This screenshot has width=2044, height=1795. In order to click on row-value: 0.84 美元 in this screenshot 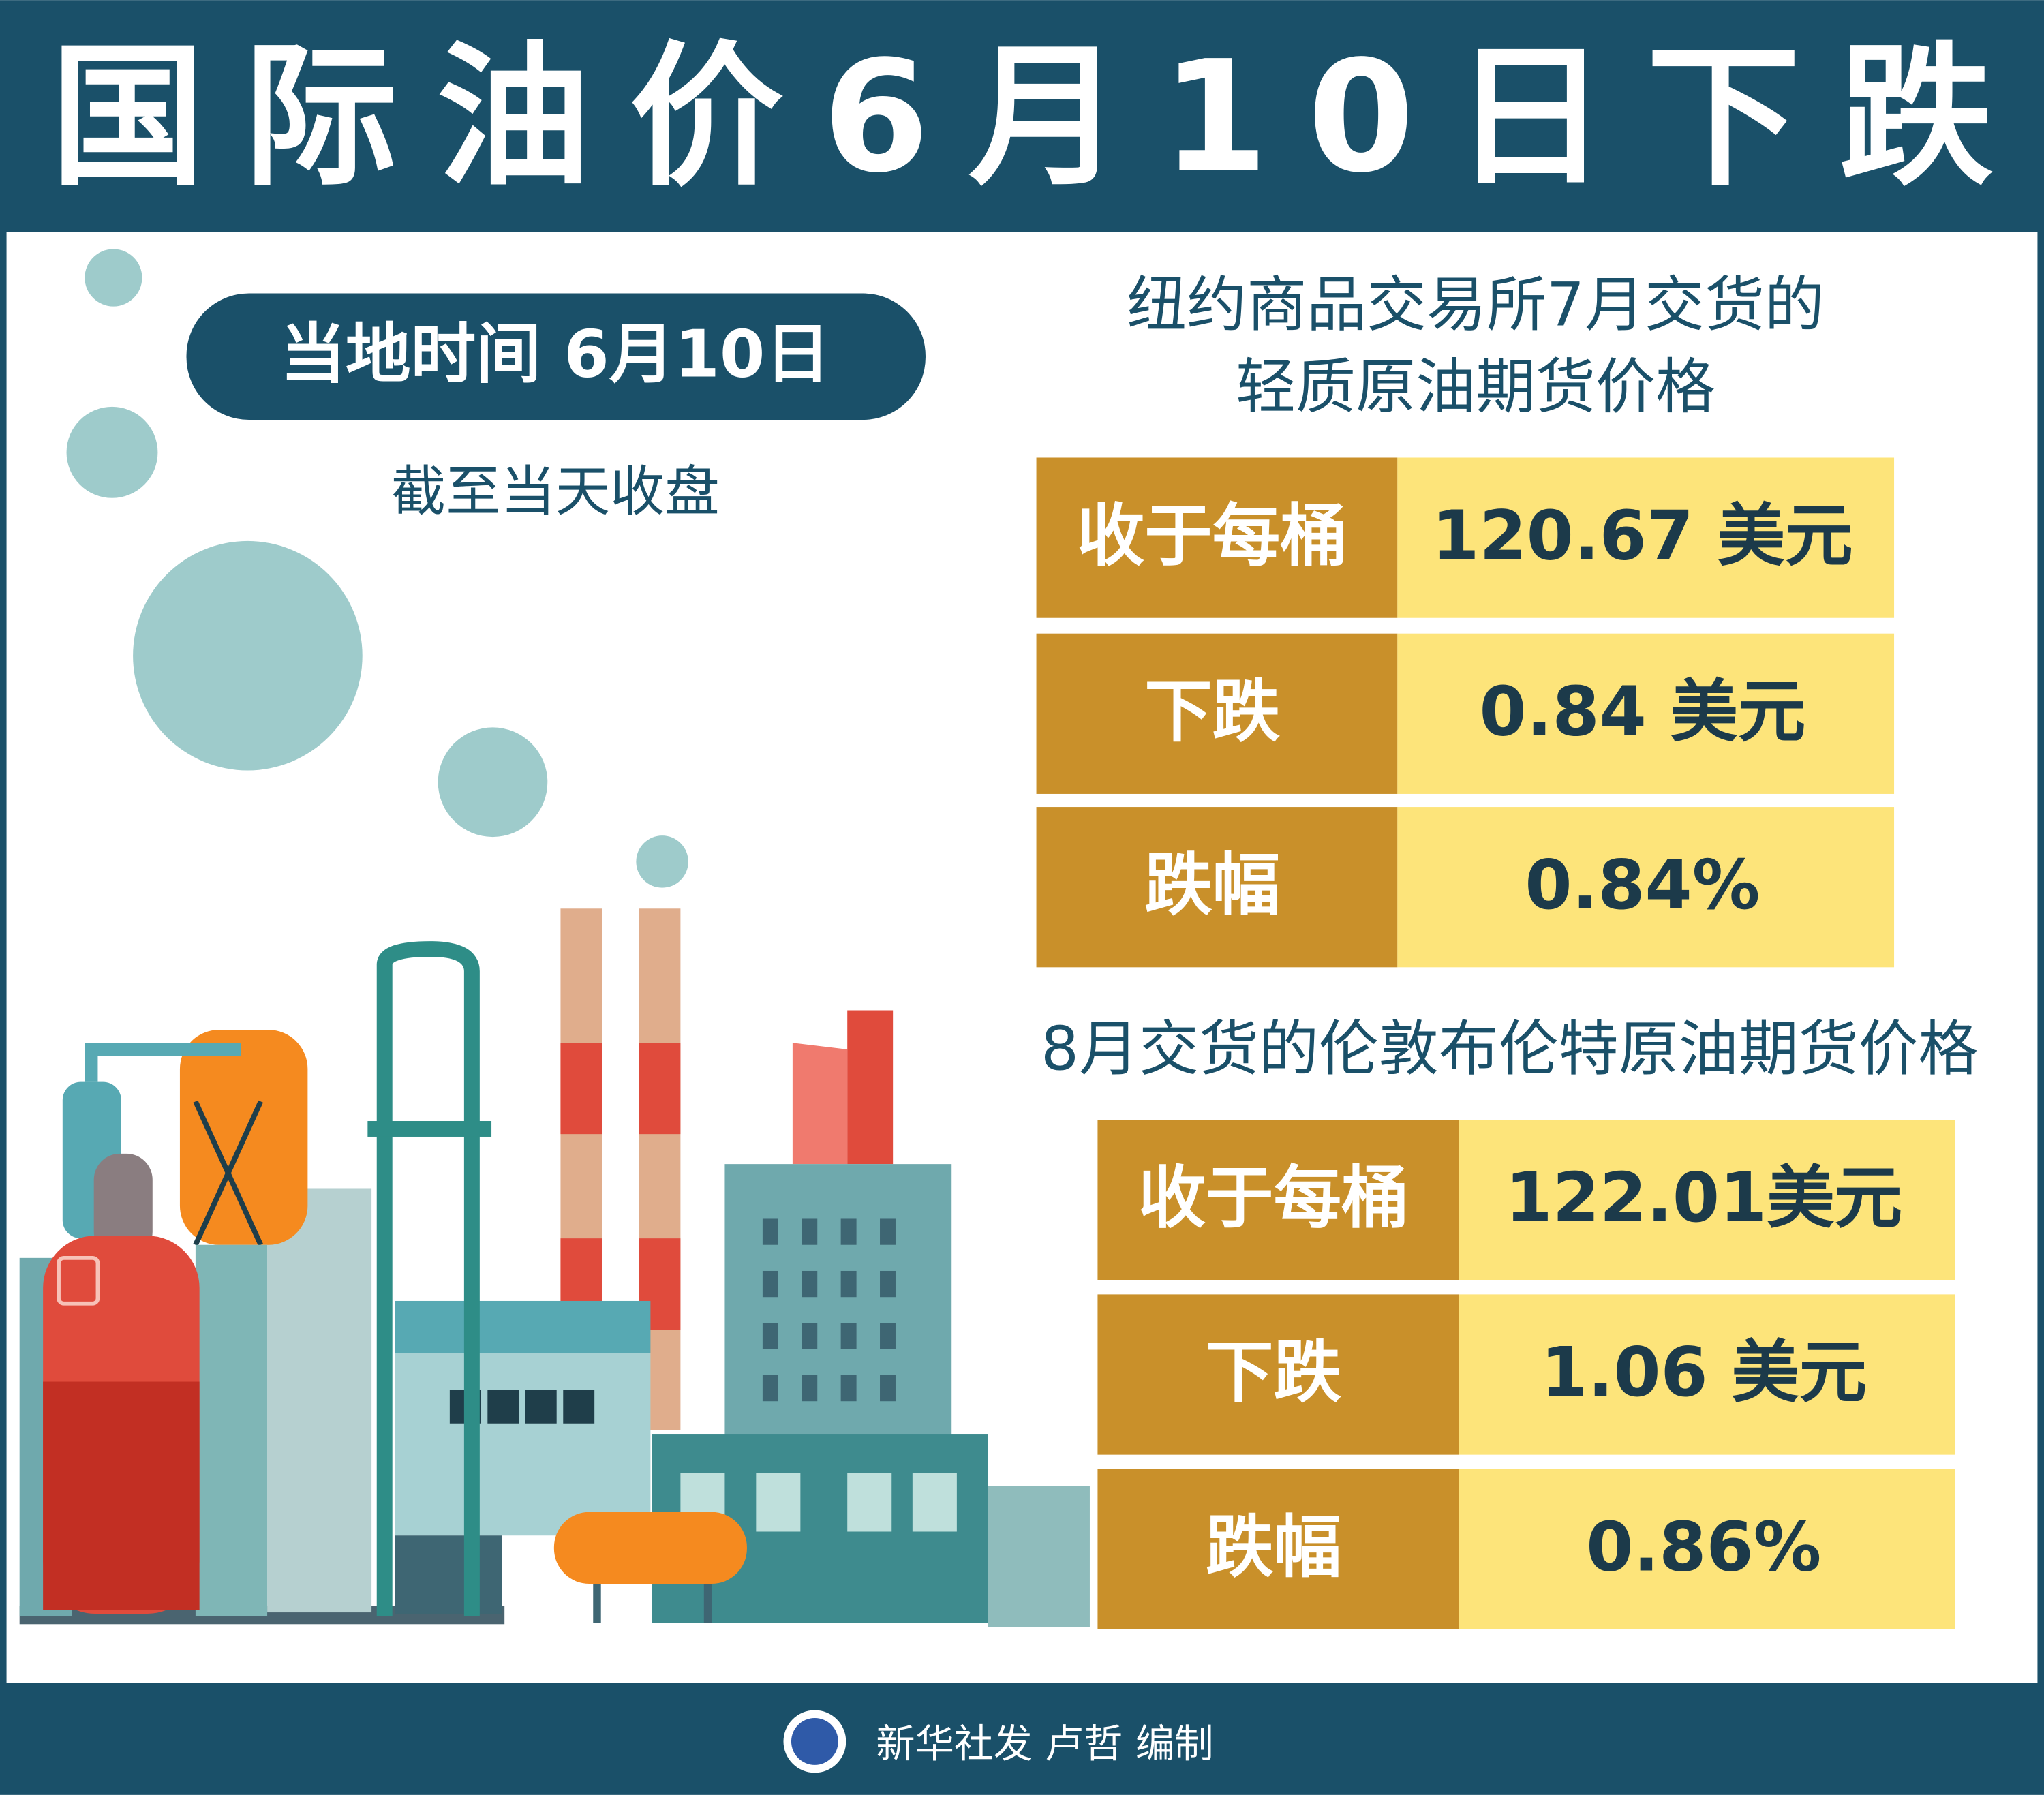, I will do `click(1642, 712)`.